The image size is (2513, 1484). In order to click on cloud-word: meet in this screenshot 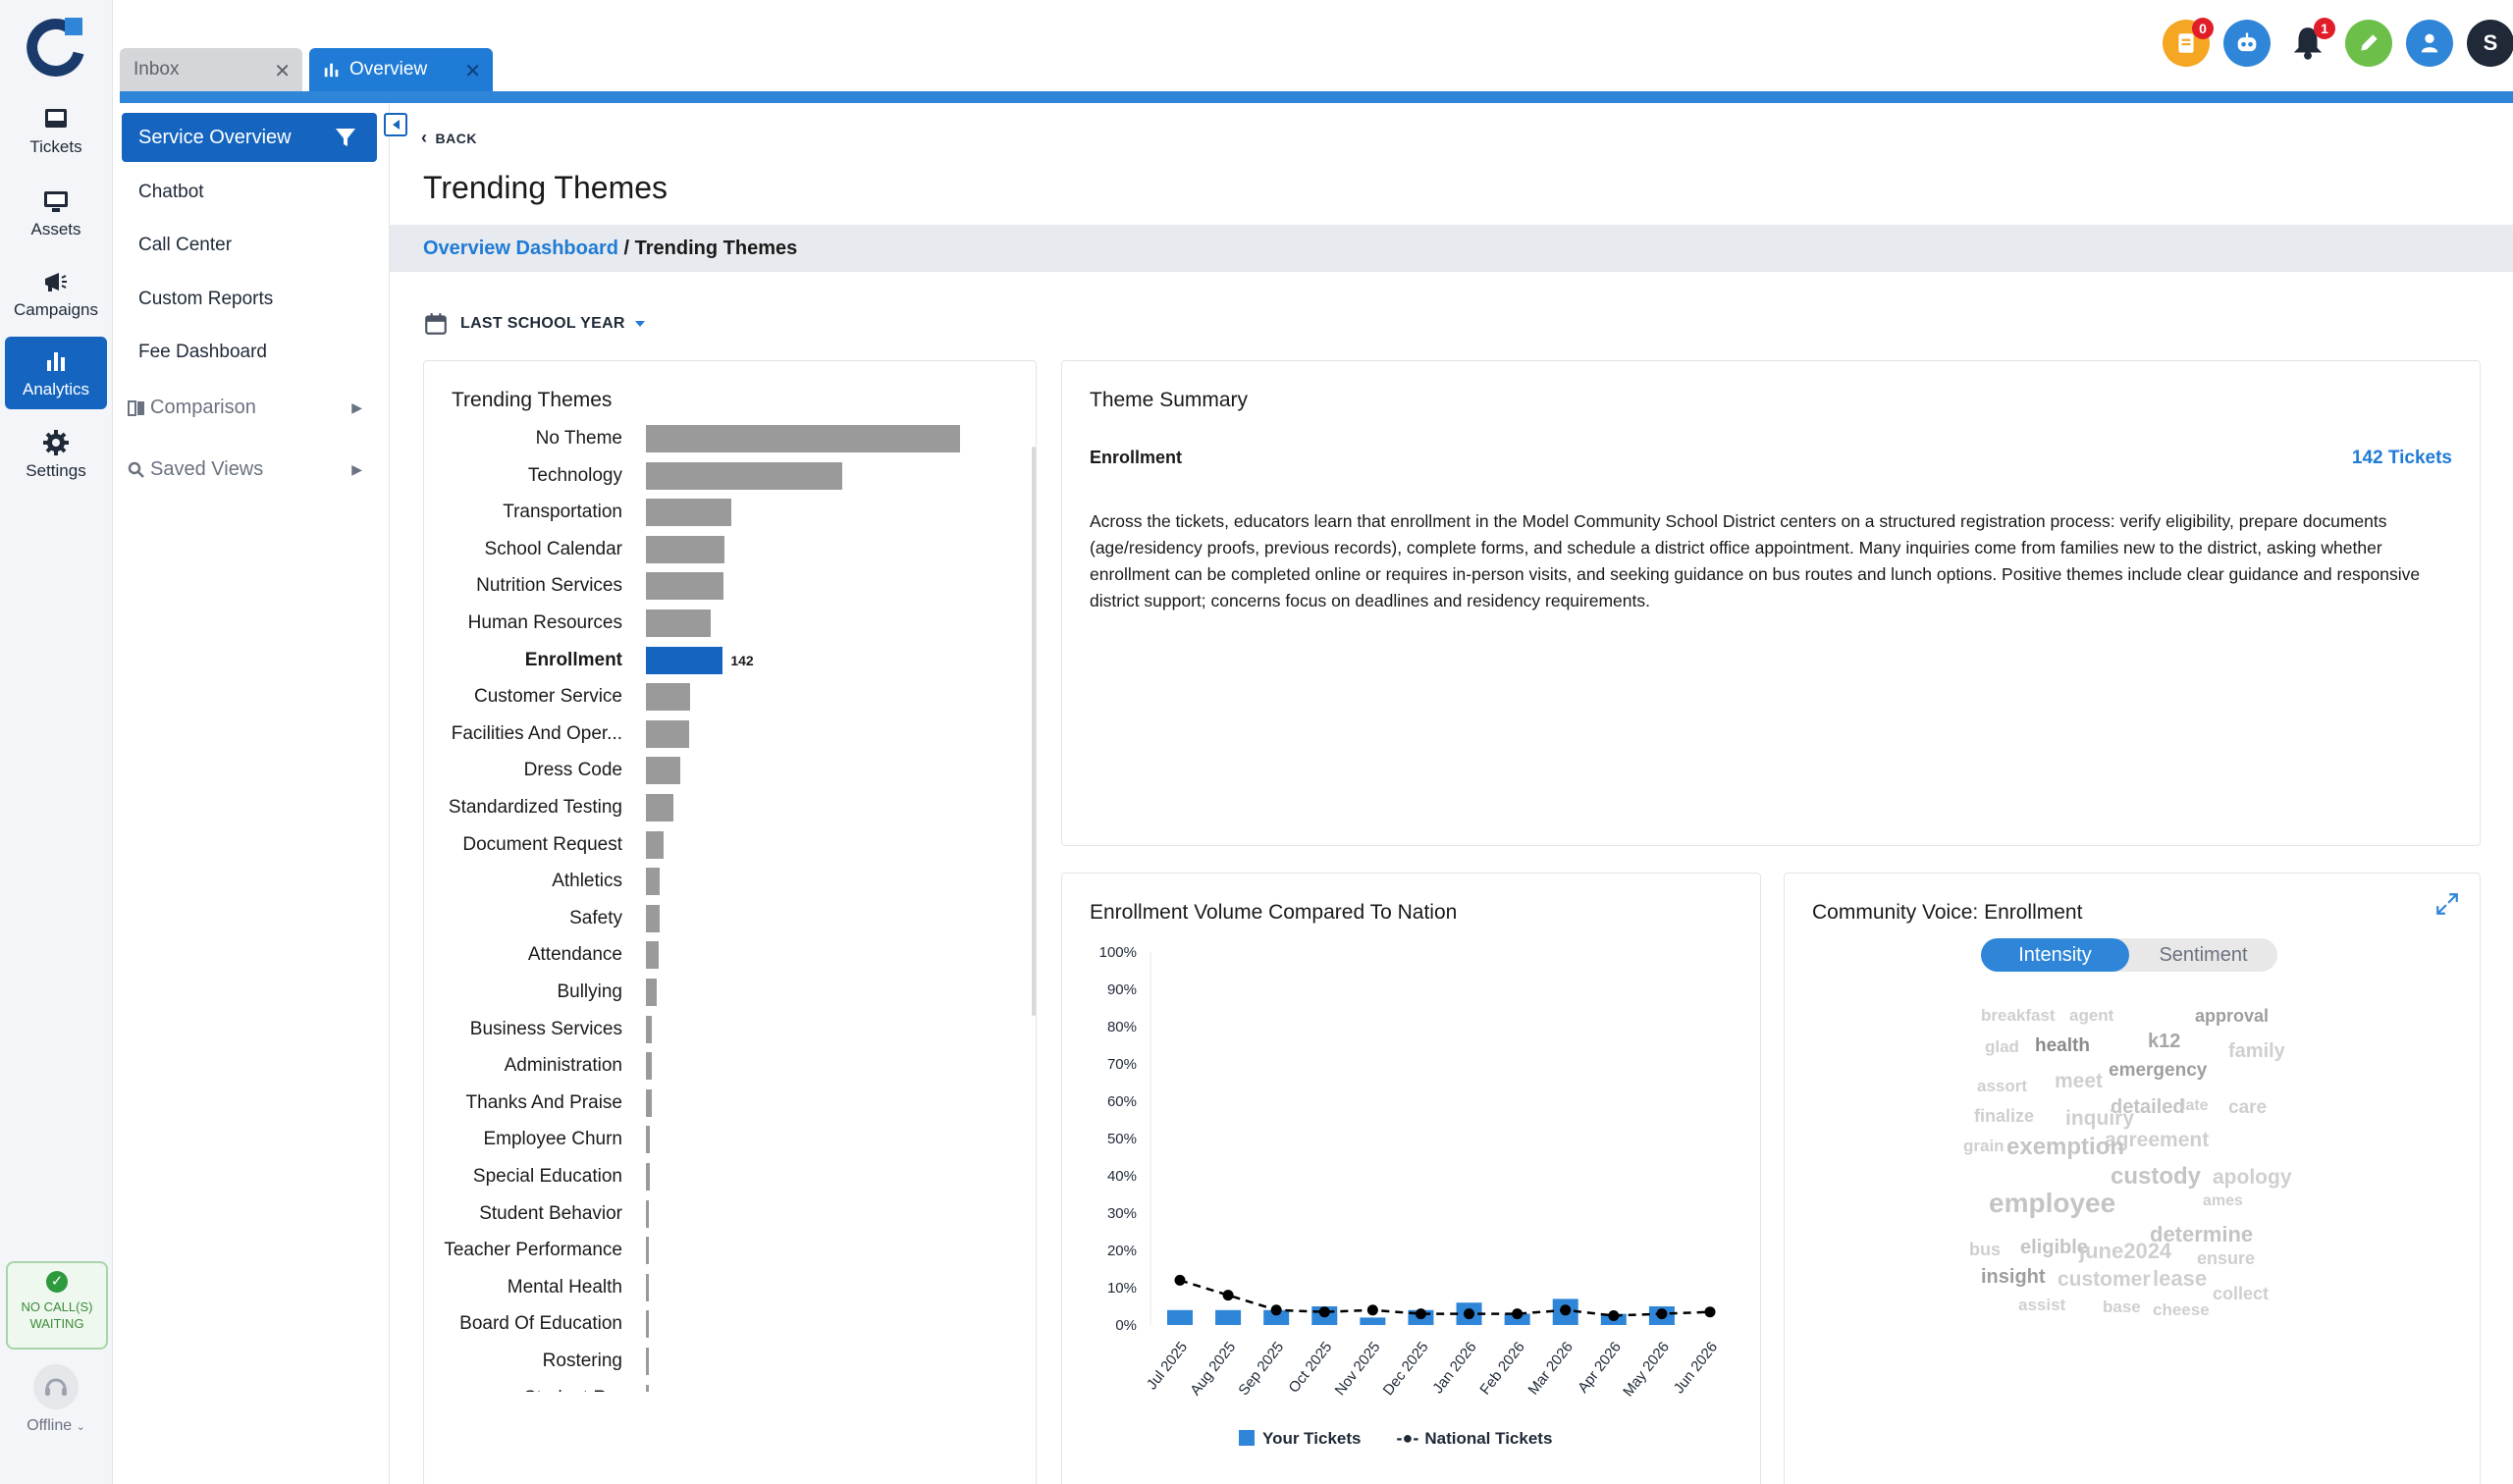, I will do `click(2080, 1081)`.